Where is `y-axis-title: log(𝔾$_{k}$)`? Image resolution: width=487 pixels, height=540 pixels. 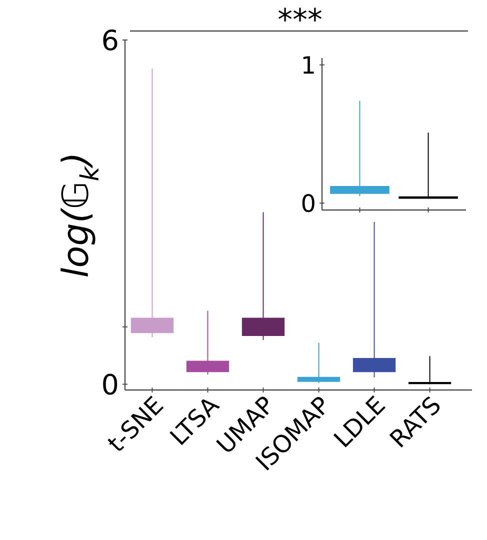
y-axis-title: log(𝔾$_{k}$) is located at coordinates (79, 216).